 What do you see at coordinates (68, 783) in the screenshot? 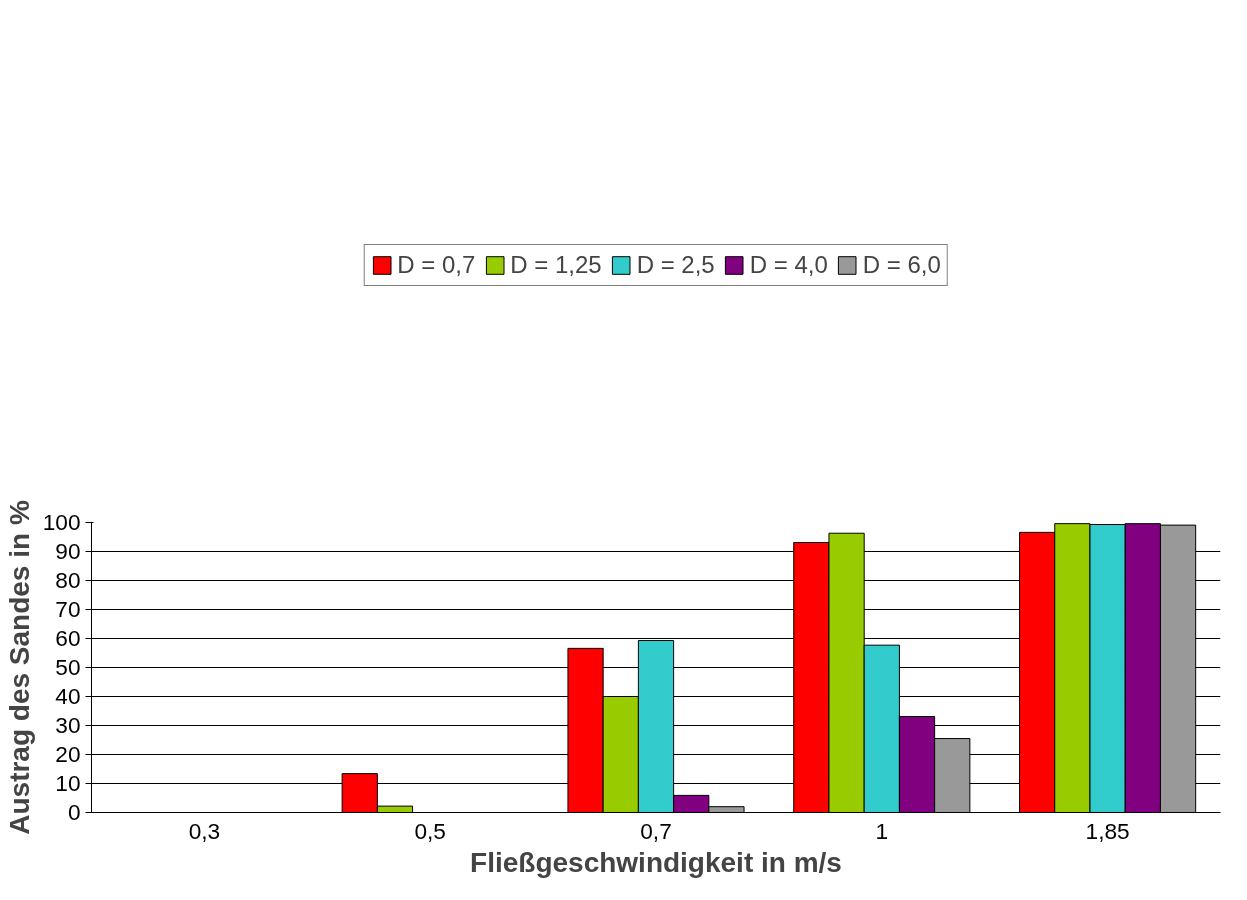
I see `y-tick-label: 10` at bounding box center [68, 783].